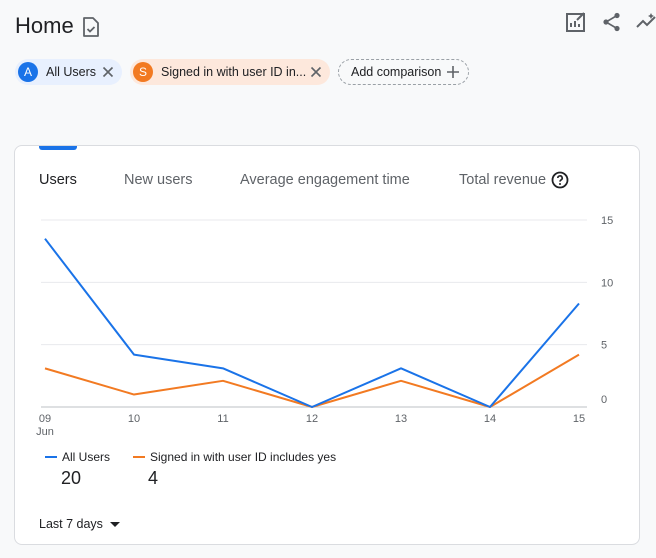 The image size is (656, 558). What do you see at coordinates (646, 22) in the screenshot?
I see `insights-icon` at bounding box center [646, 22].